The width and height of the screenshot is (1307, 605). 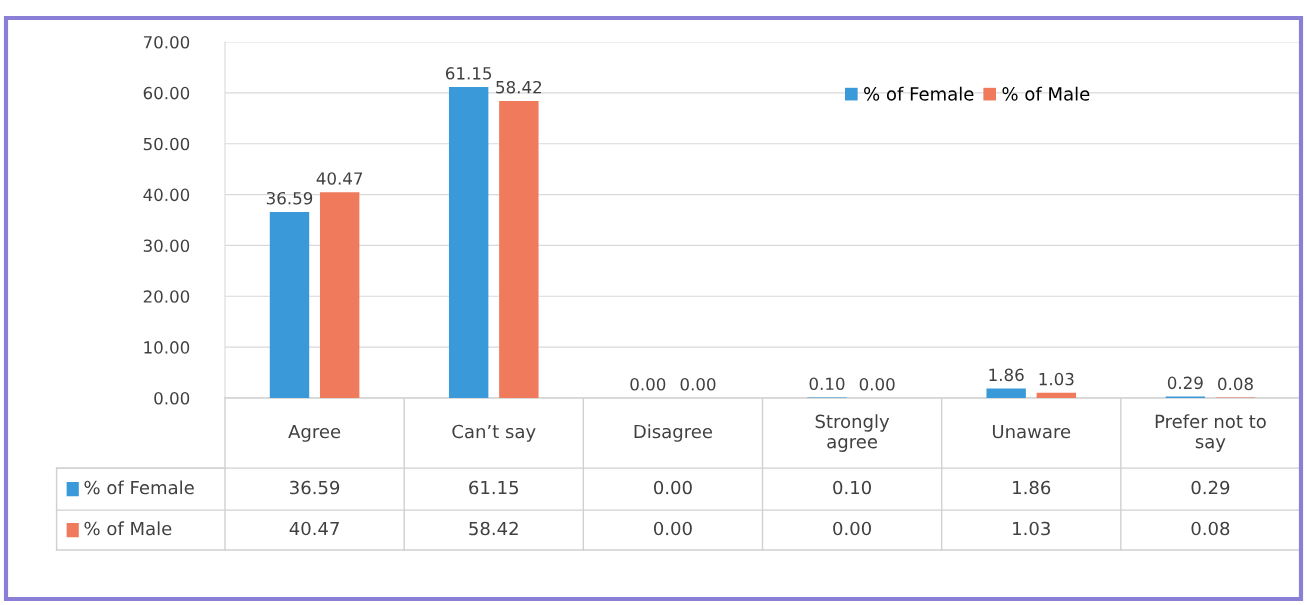 I want to click on x-tick-label: Prefer not to say, so click(x=1210, y=433).